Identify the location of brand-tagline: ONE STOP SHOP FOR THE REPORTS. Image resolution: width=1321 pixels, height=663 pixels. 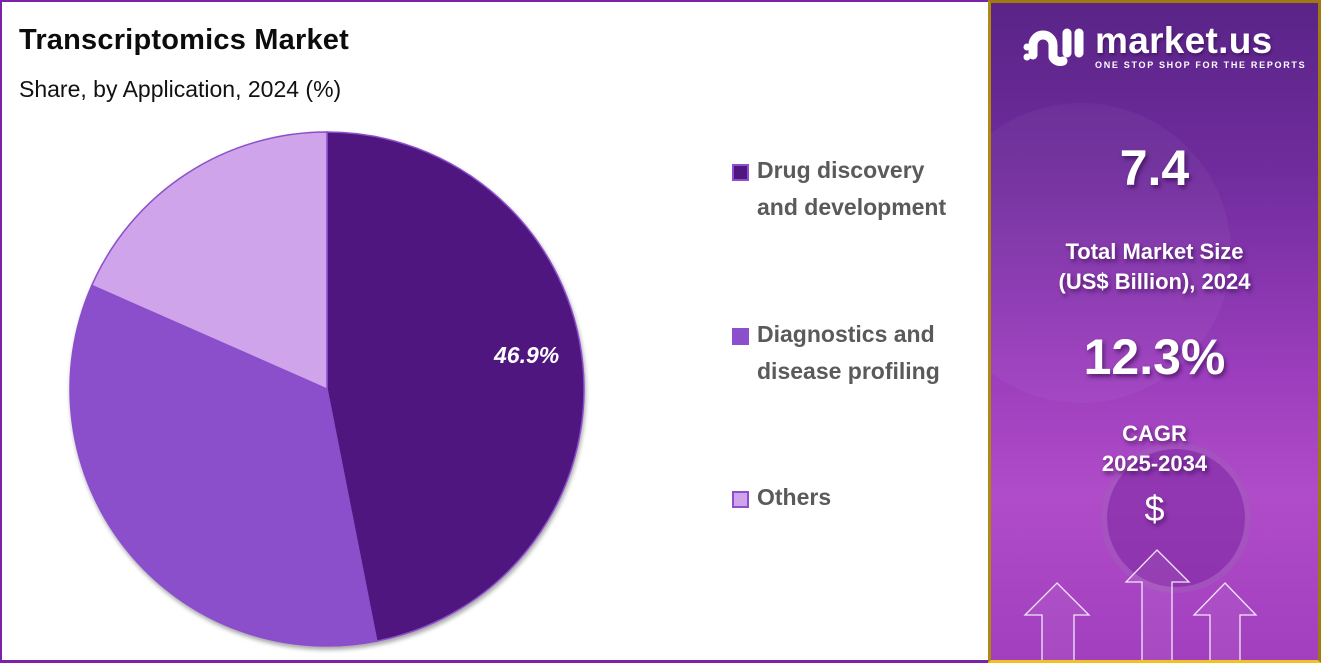
(1201, 65).